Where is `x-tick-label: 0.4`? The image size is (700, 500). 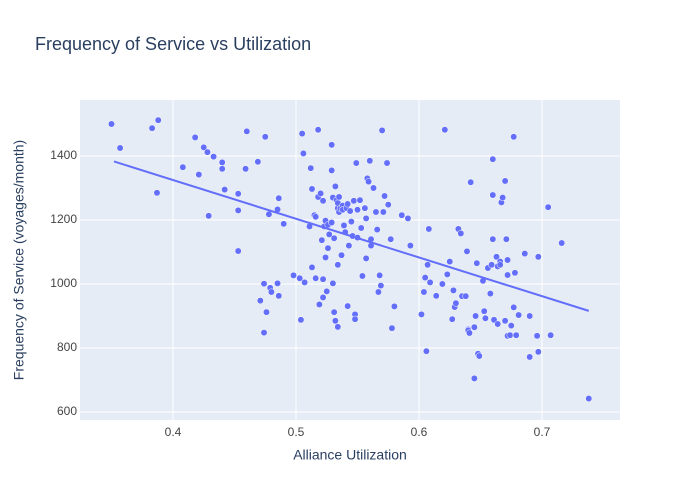 x-tick-label: 0.4 is located at coordinates (173, 432).